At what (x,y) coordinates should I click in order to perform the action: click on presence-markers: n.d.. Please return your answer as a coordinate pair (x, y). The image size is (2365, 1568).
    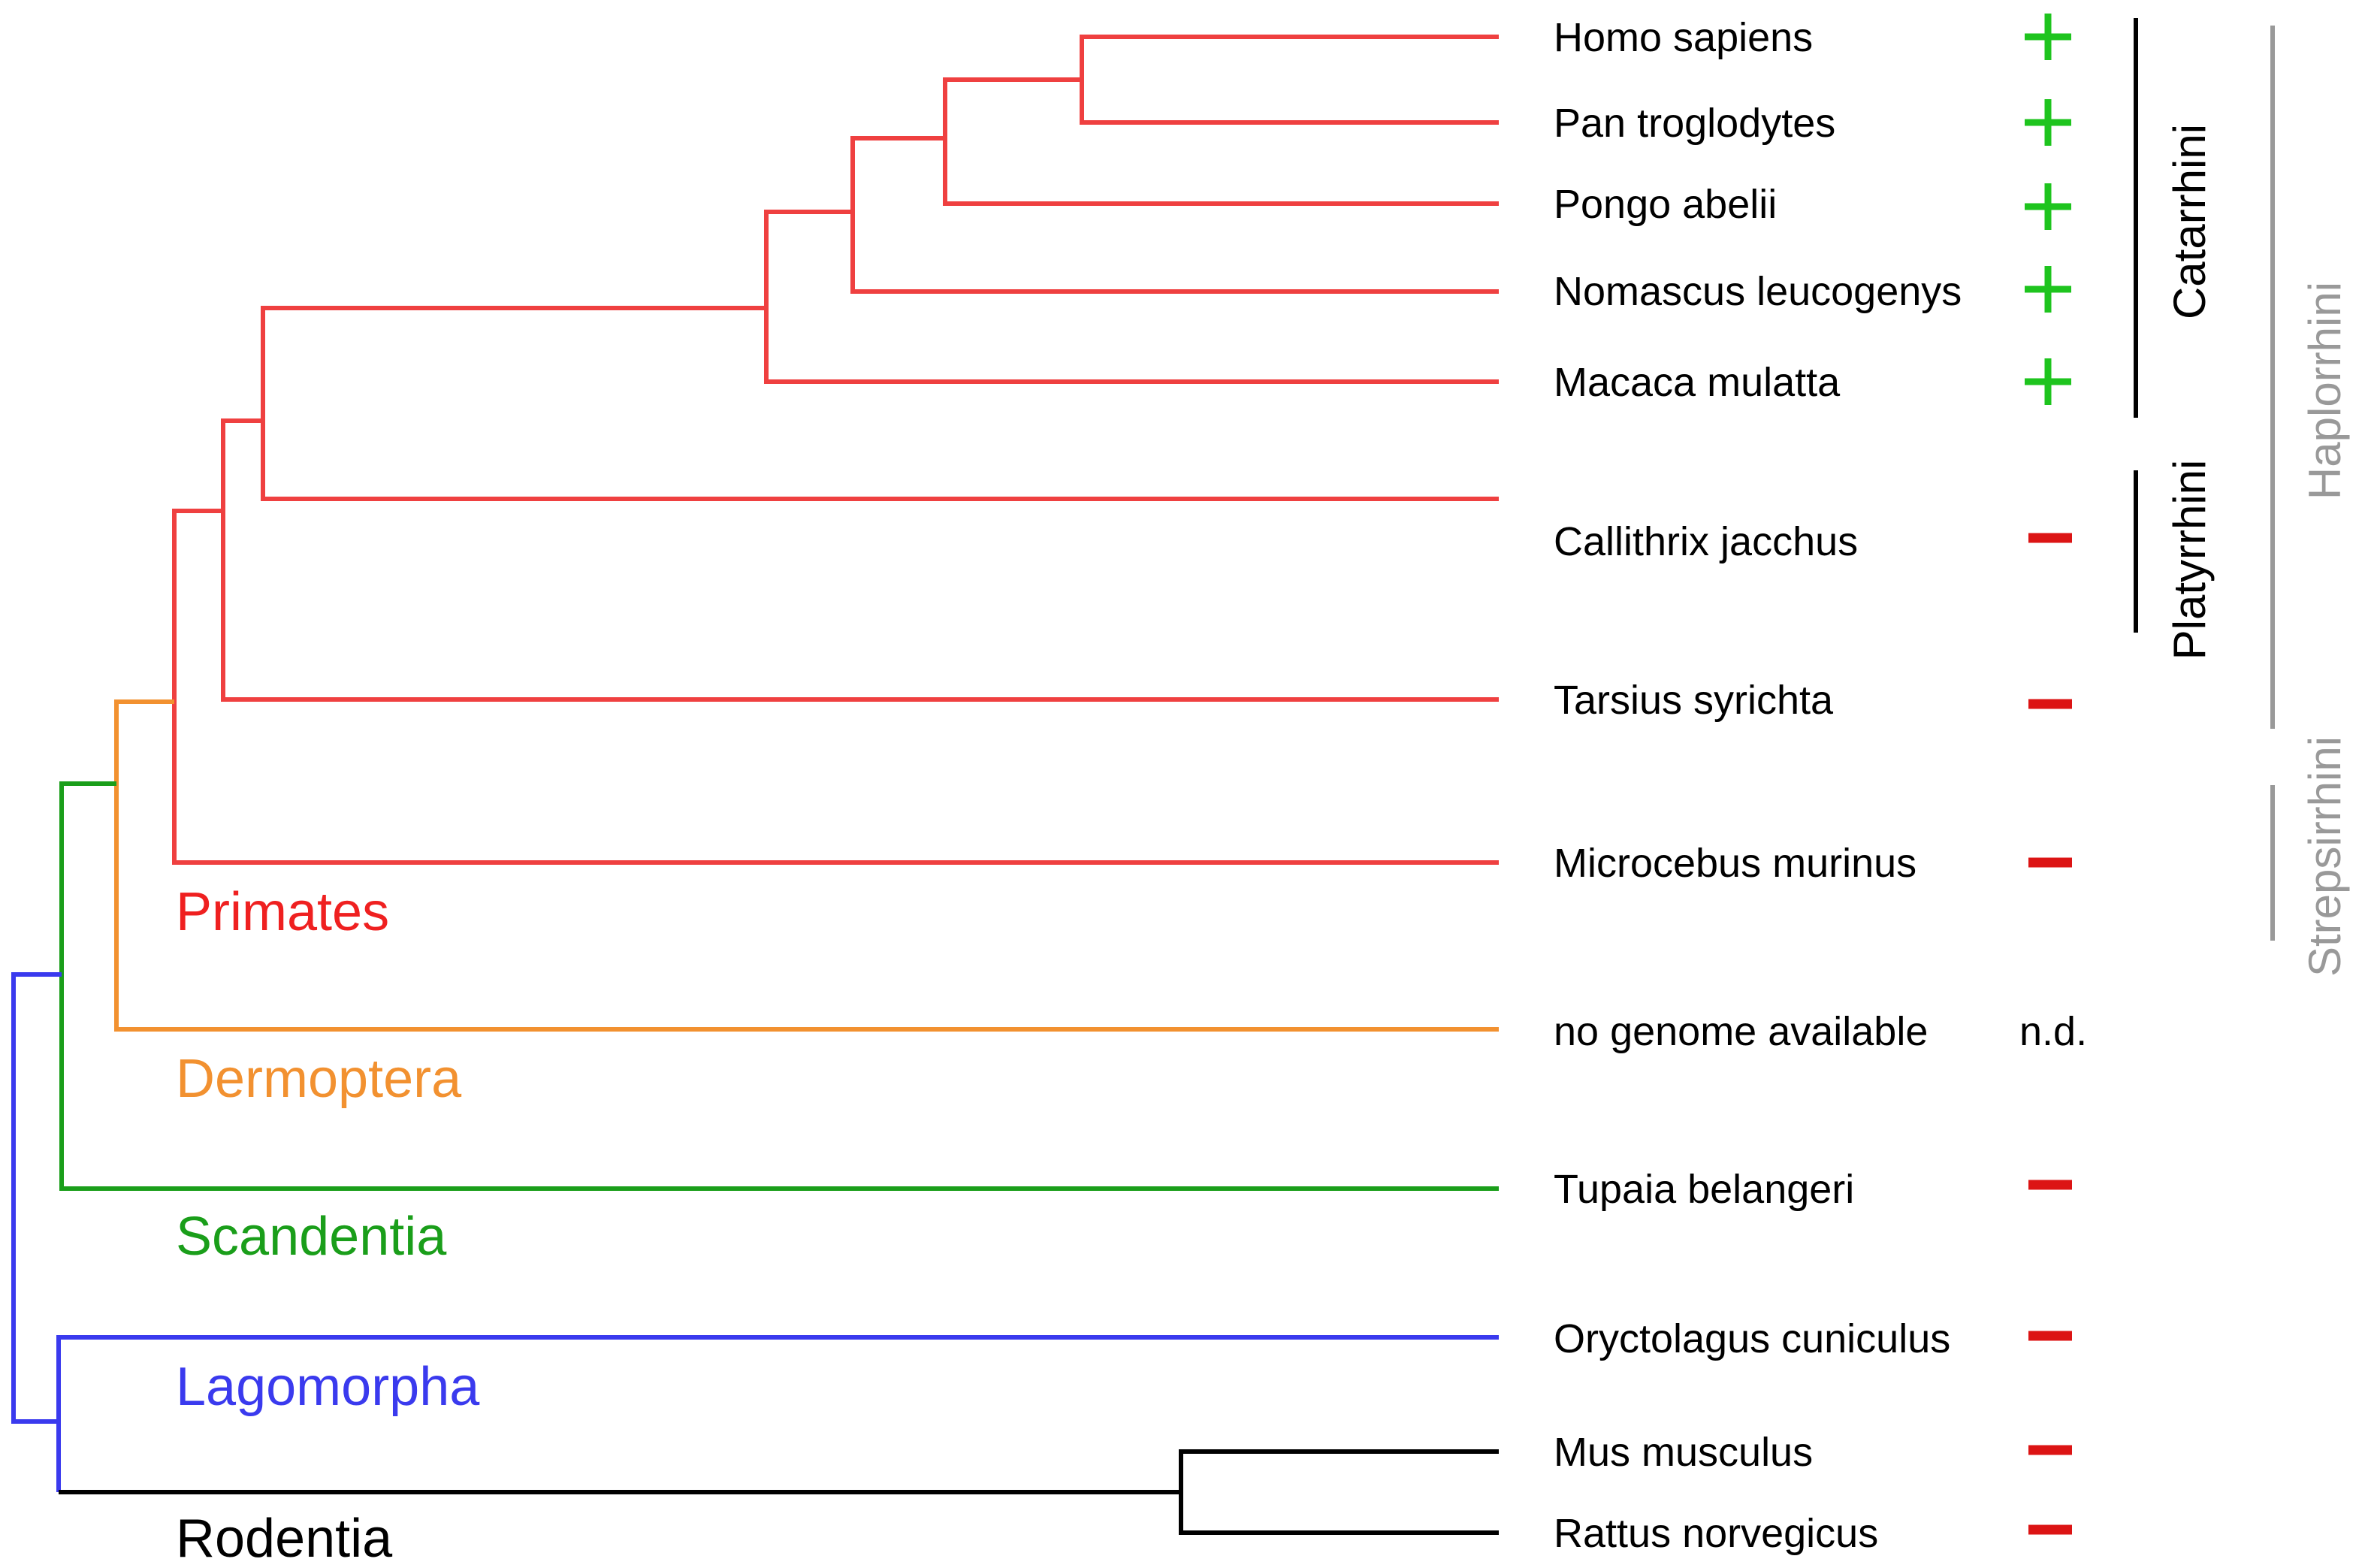
    Looking at the image, I should click on (2053, 774).